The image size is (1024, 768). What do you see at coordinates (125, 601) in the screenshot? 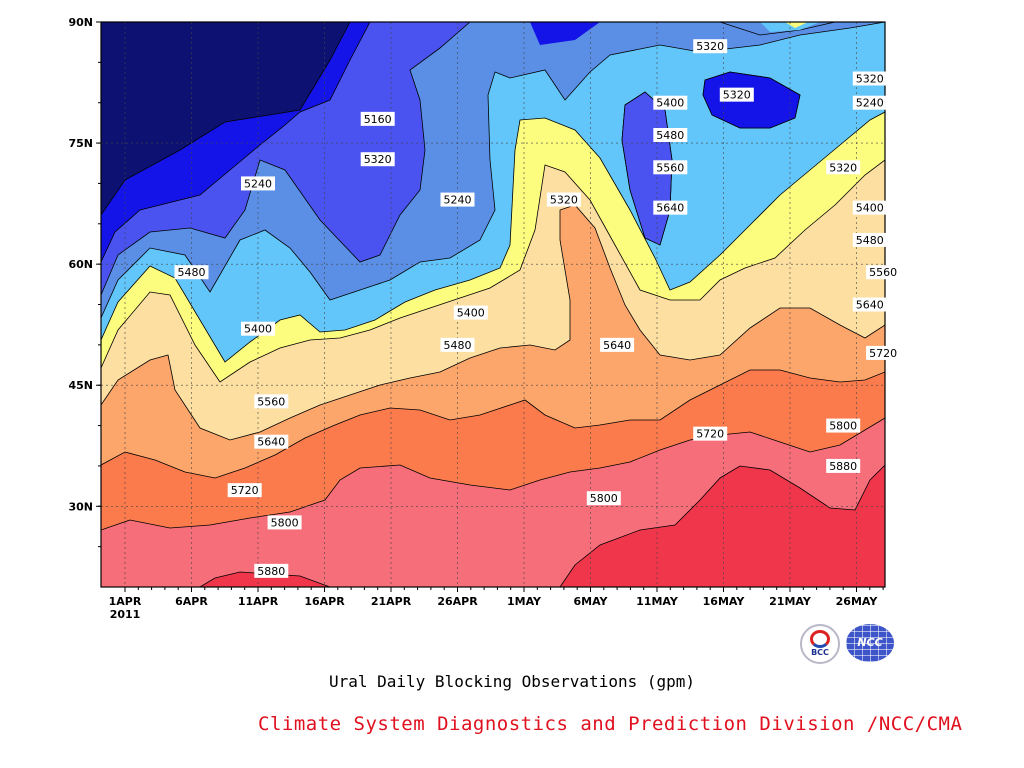
I see `x-tick-label: 1APR` at bounding box center [125, 601].